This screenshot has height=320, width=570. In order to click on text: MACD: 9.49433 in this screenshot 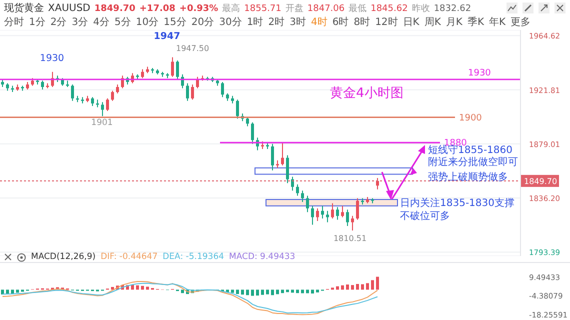, I will do `click(262, 257)`.